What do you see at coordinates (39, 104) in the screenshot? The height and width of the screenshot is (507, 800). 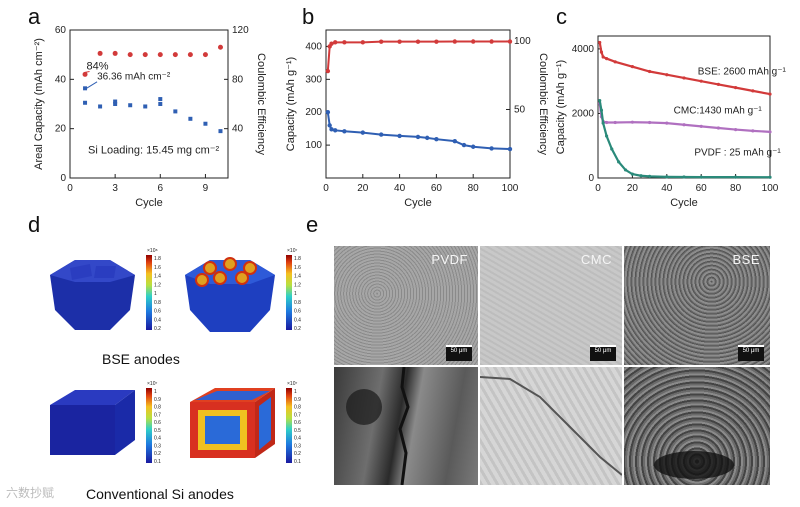 I see `y-left-axis-label: Areal Capacity (mAh cm⁻²)` at bounding box center [39, 104].